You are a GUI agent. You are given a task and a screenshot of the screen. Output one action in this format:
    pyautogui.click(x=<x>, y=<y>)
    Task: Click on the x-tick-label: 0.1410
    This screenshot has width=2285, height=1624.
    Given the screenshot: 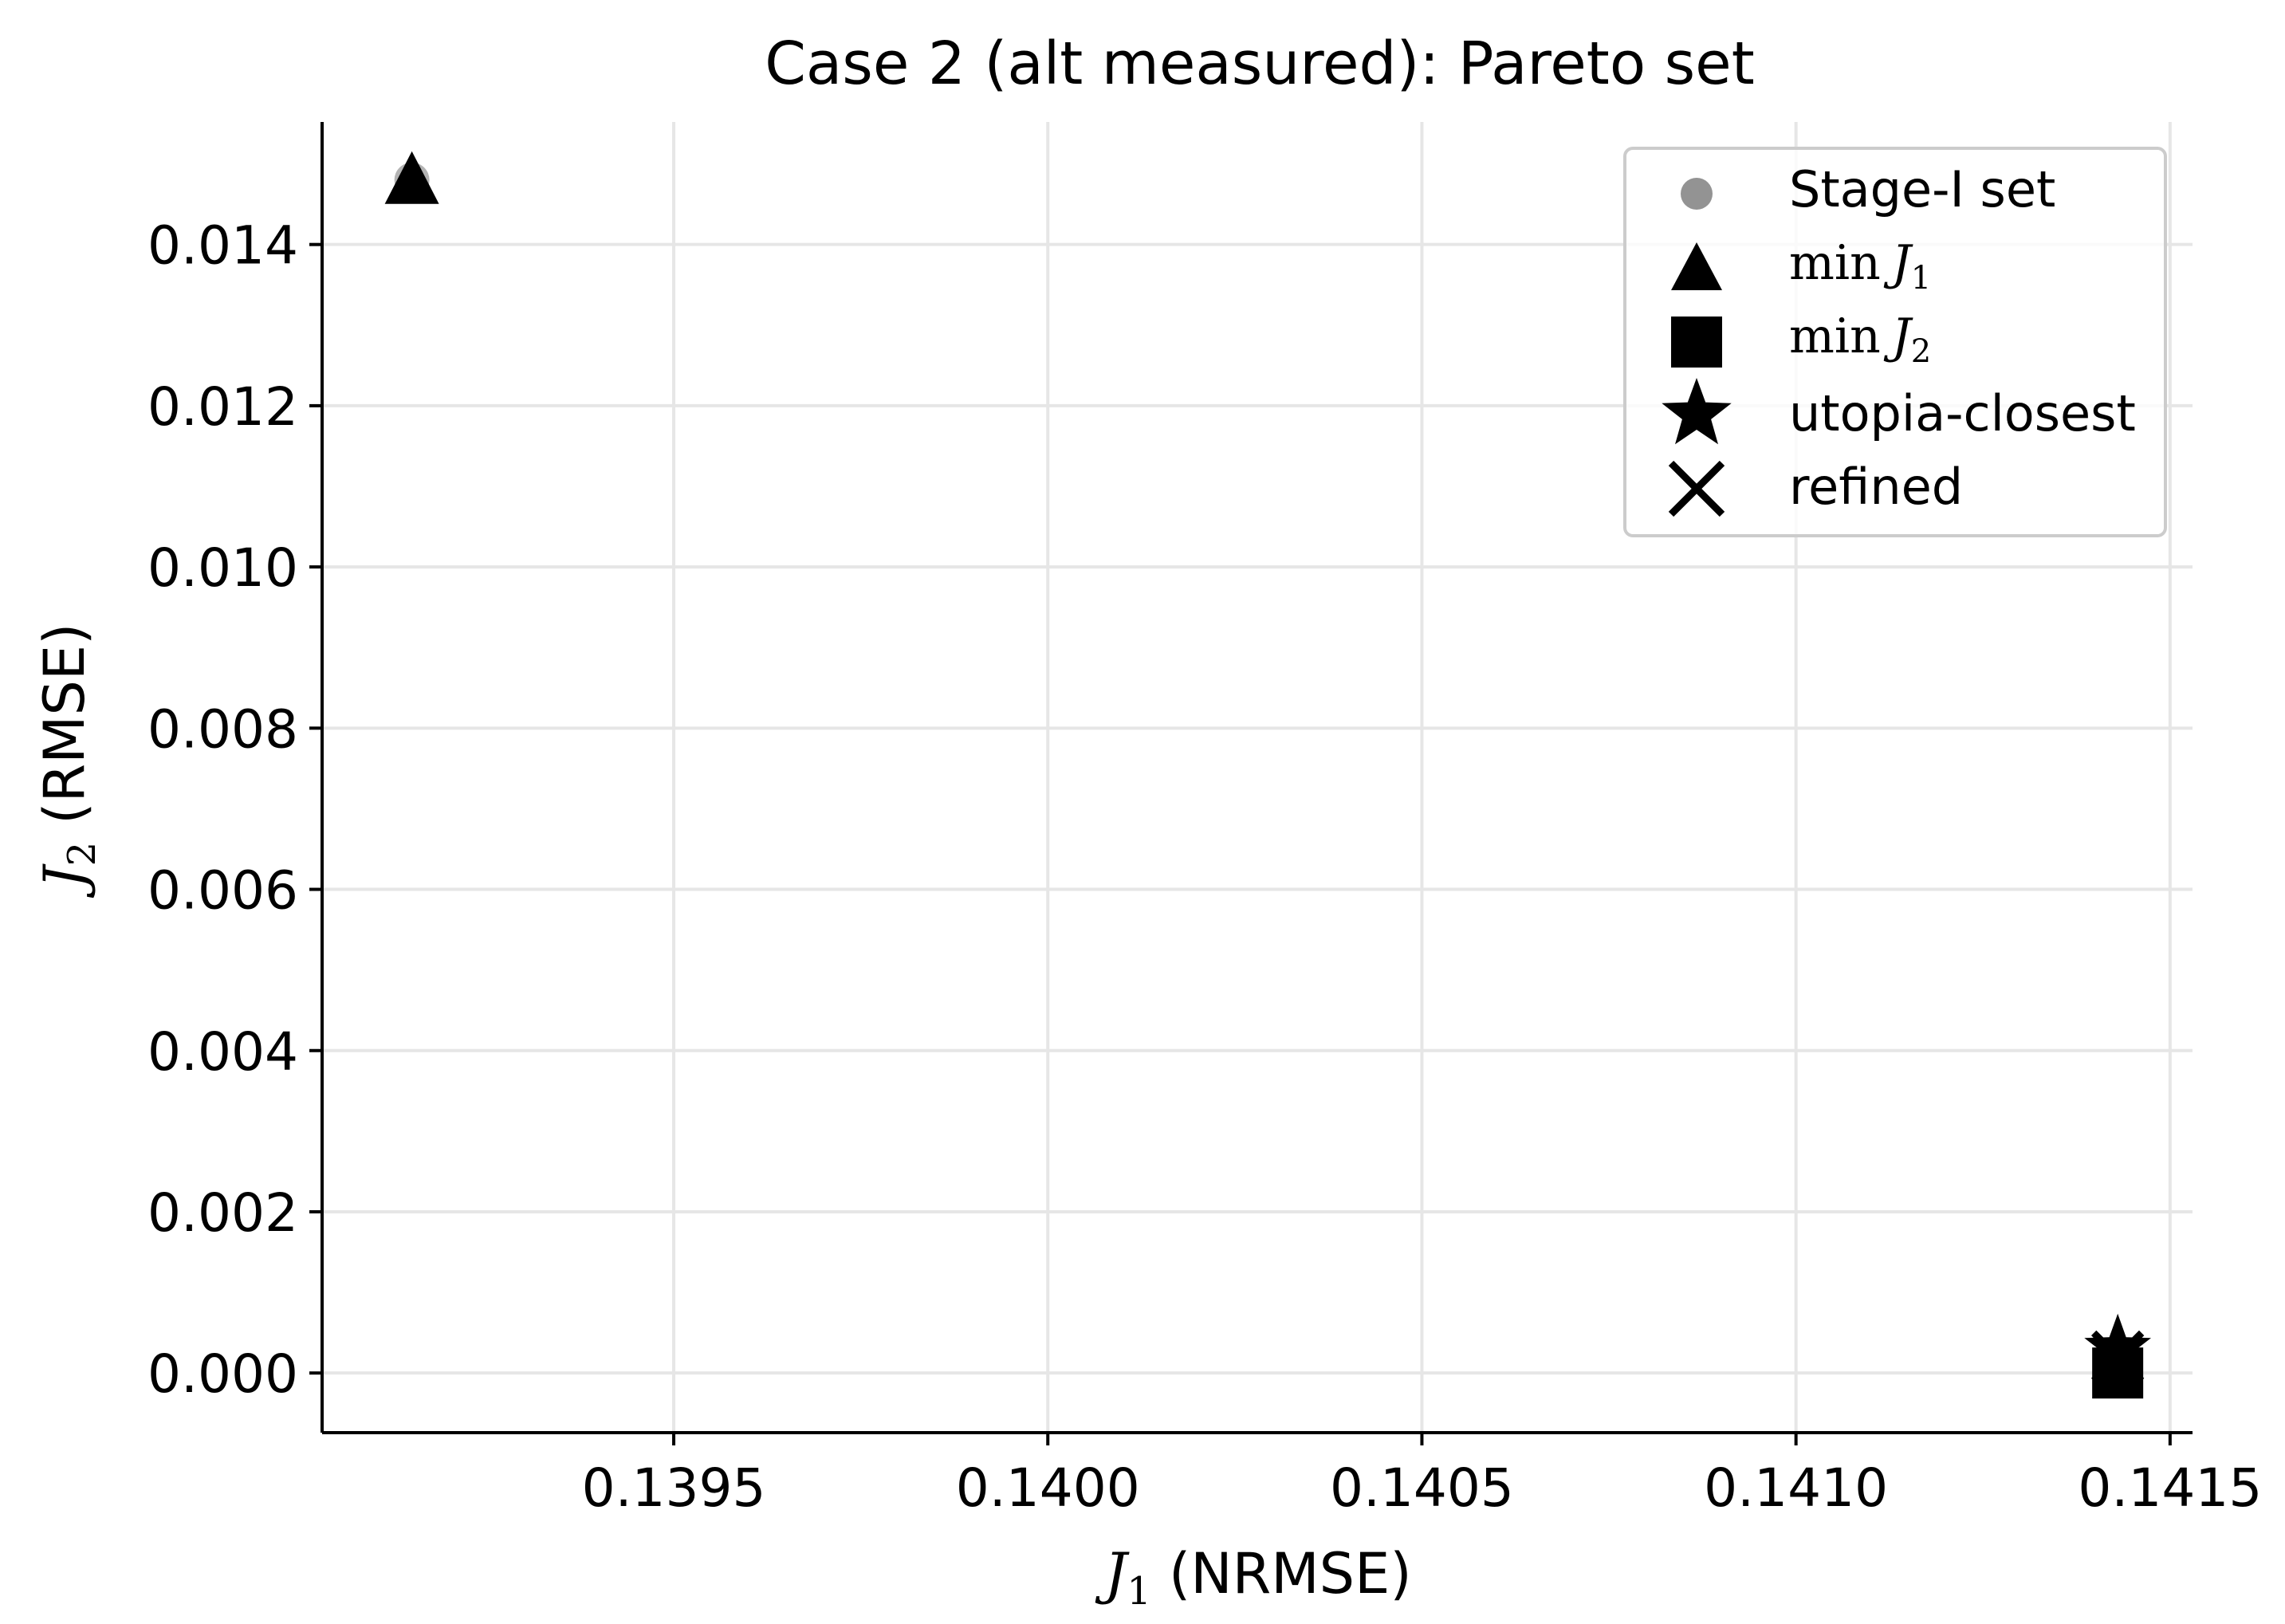 What is the action you would take?
    pyautogui.click(x=1796, y=1488)
    